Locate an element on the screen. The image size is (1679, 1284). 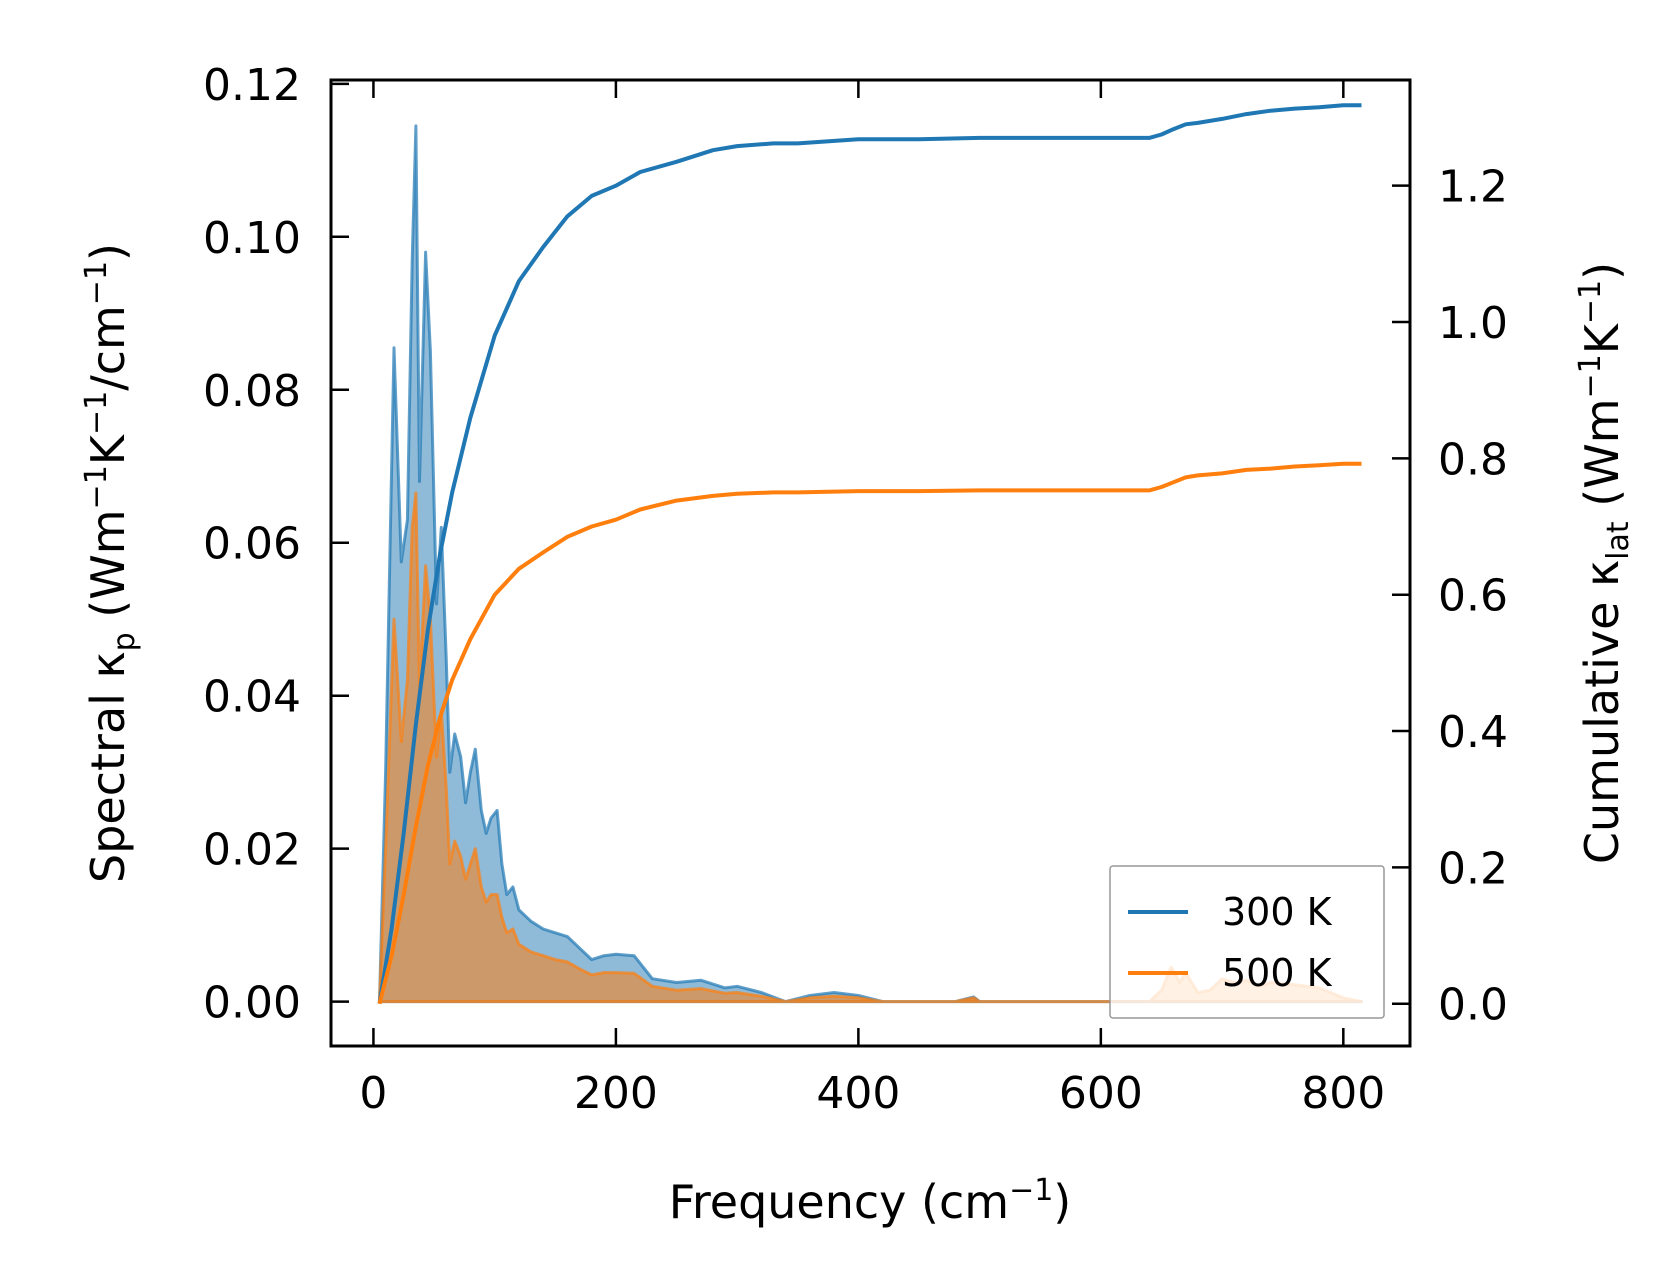
legend: 300 K 500 K is located at coordinates (1247, 942).